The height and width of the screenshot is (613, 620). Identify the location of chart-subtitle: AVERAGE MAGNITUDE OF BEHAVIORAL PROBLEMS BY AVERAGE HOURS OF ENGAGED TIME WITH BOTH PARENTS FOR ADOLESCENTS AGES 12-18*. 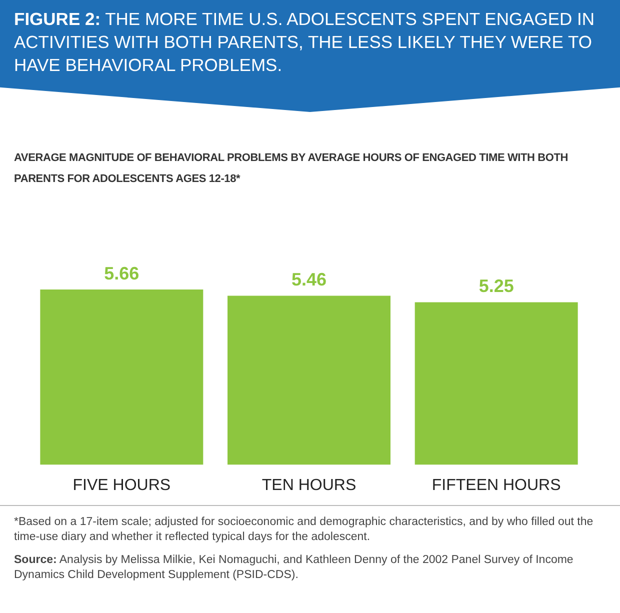
(291, 169).